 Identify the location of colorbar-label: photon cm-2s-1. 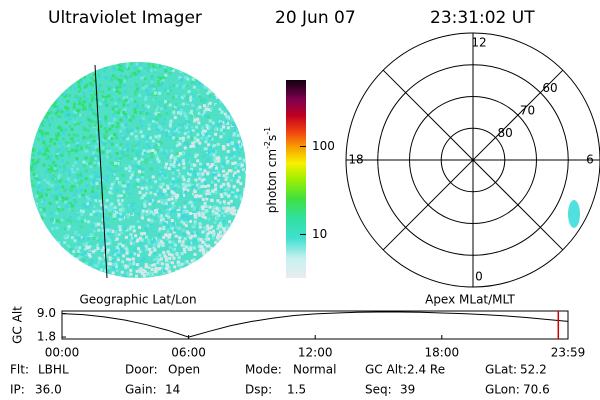
(271, 170).